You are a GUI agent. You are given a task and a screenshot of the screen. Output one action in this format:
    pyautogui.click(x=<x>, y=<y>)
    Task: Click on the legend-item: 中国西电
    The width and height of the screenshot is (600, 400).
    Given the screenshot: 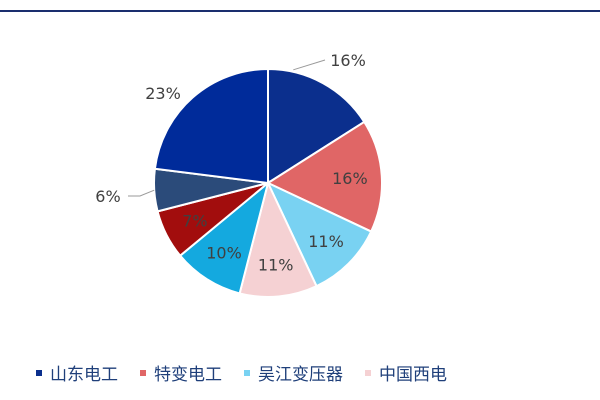 What is the action you would take?
    pyautogui.click(x=406, y=372)
    